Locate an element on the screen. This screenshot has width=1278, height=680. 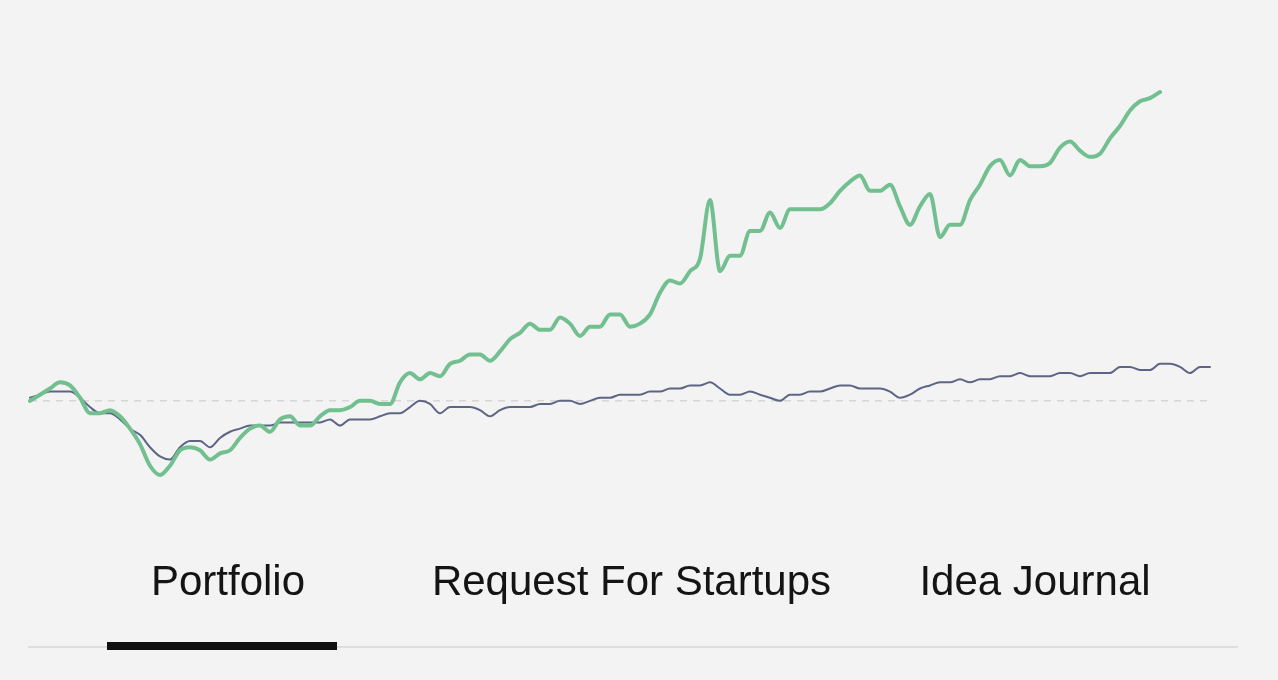
text: Portfolio is located at coordinates (228, 581).